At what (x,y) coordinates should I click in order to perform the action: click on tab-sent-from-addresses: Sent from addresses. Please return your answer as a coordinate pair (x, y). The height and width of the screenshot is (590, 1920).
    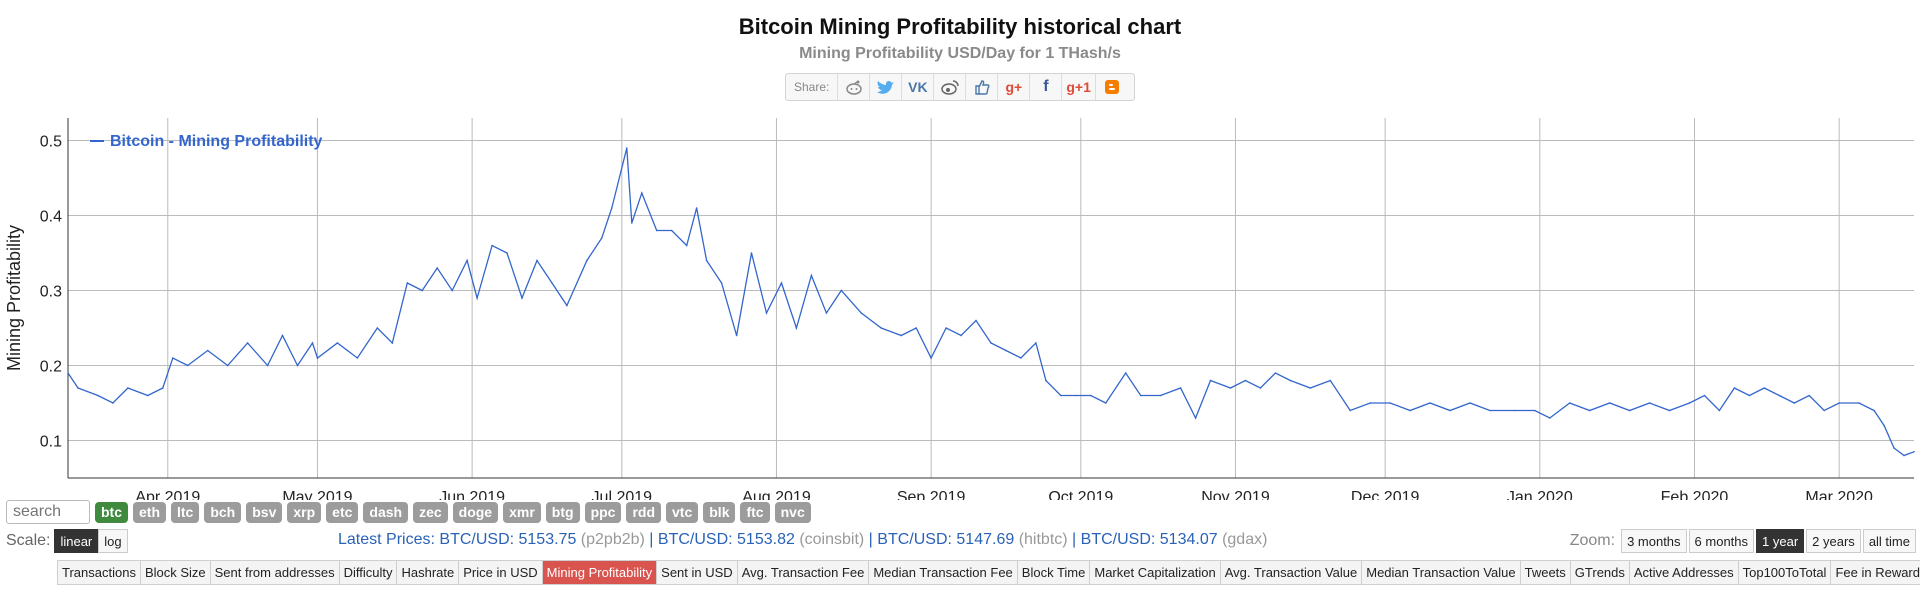
    Looking at the image, I should click on (275, 572).